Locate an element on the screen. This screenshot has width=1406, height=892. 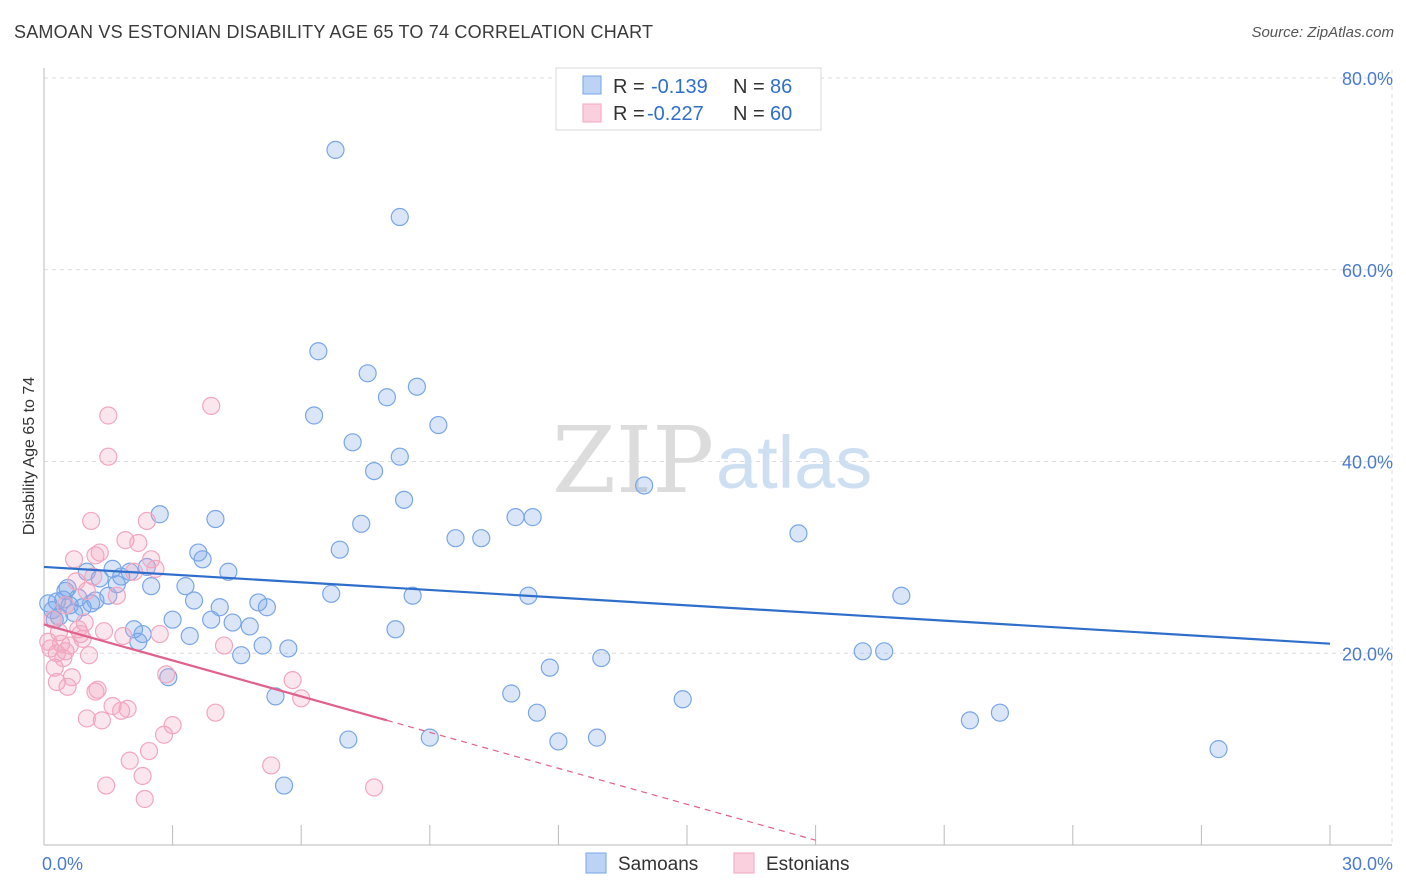
watermark-atlas: atlas is located at coordinates (794, 462).